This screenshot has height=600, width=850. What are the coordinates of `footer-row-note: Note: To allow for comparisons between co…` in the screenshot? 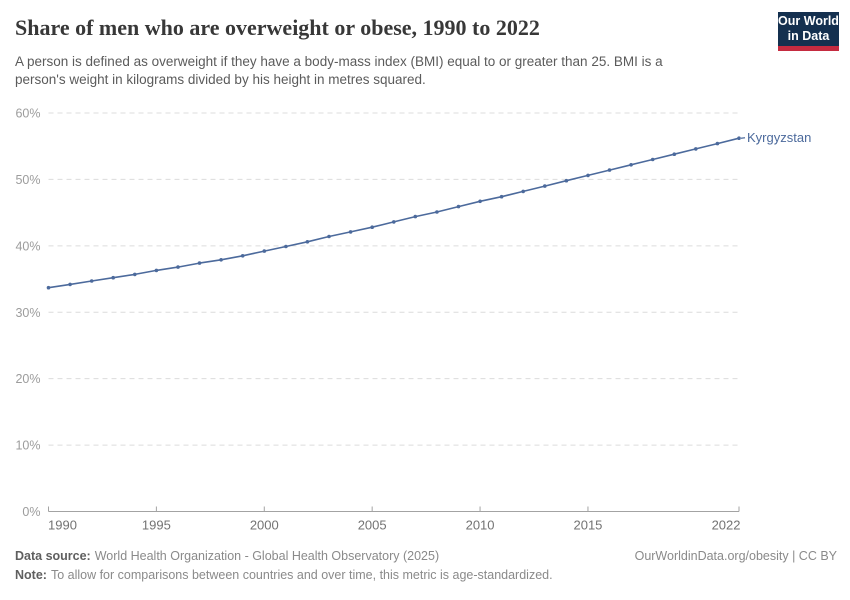 It's located at (426, 575).